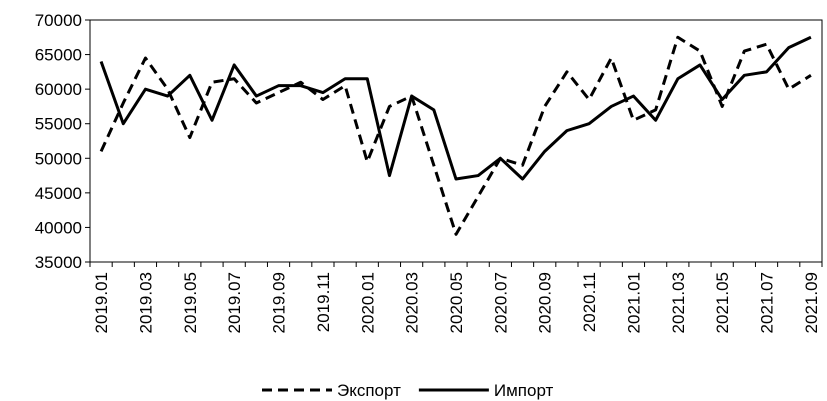 This screenshot has width=827, height=401. What do you see at coordinates (369, 390) in the screenshot?
I see `legend-label: Экспорт` at bounding box center [369, 390].